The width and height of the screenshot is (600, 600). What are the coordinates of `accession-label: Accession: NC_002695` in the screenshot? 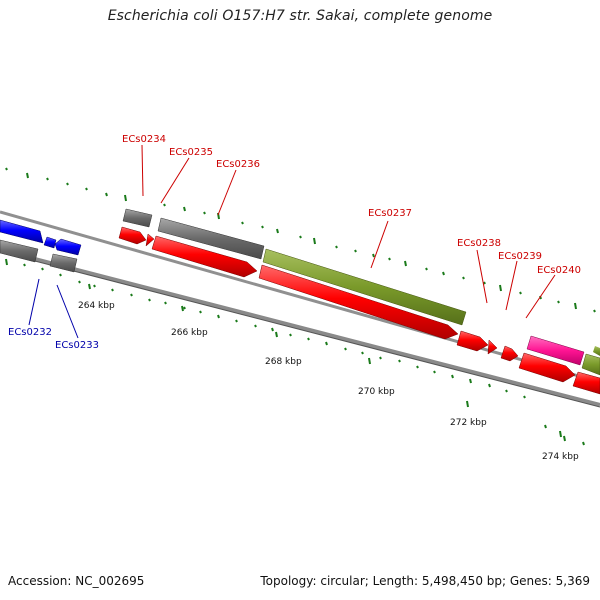 It's located at (76, 581).